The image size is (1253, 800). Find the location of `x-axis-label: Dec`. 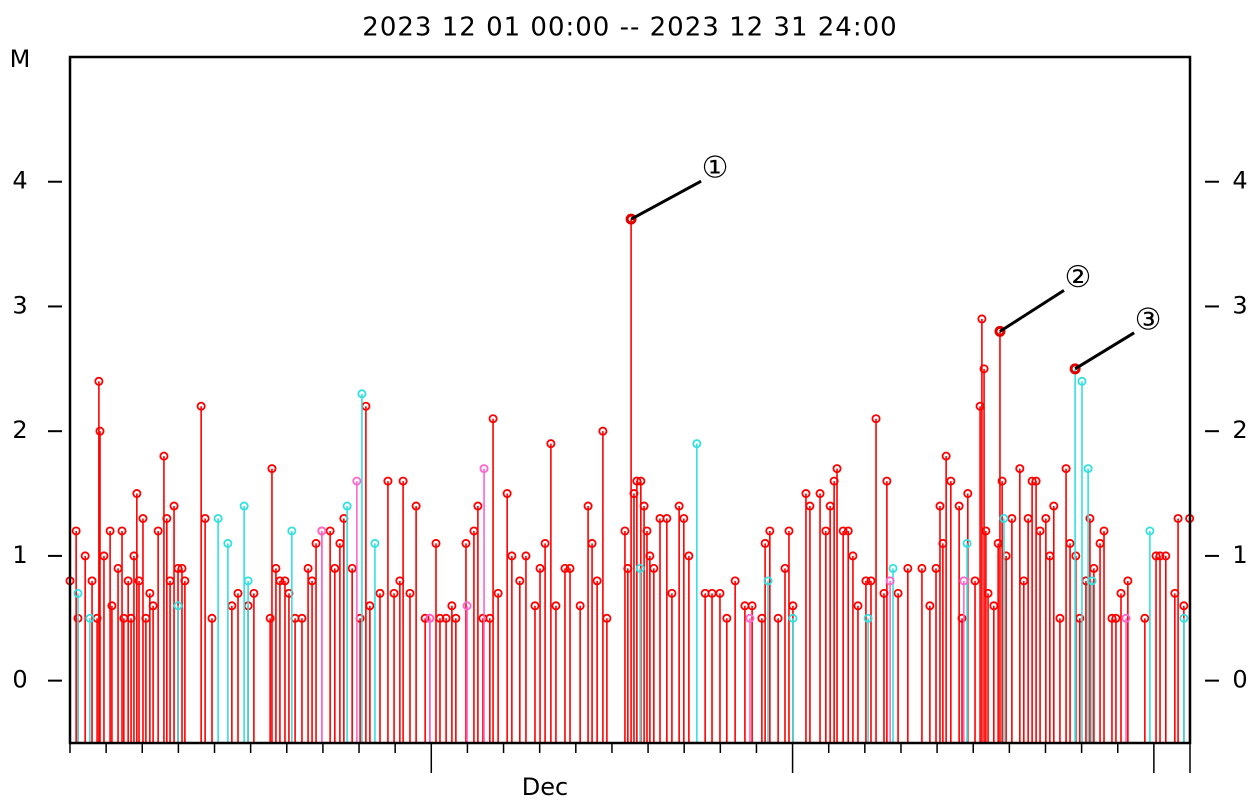

x-axis-label: Dec is located at coordinates (545, 786).